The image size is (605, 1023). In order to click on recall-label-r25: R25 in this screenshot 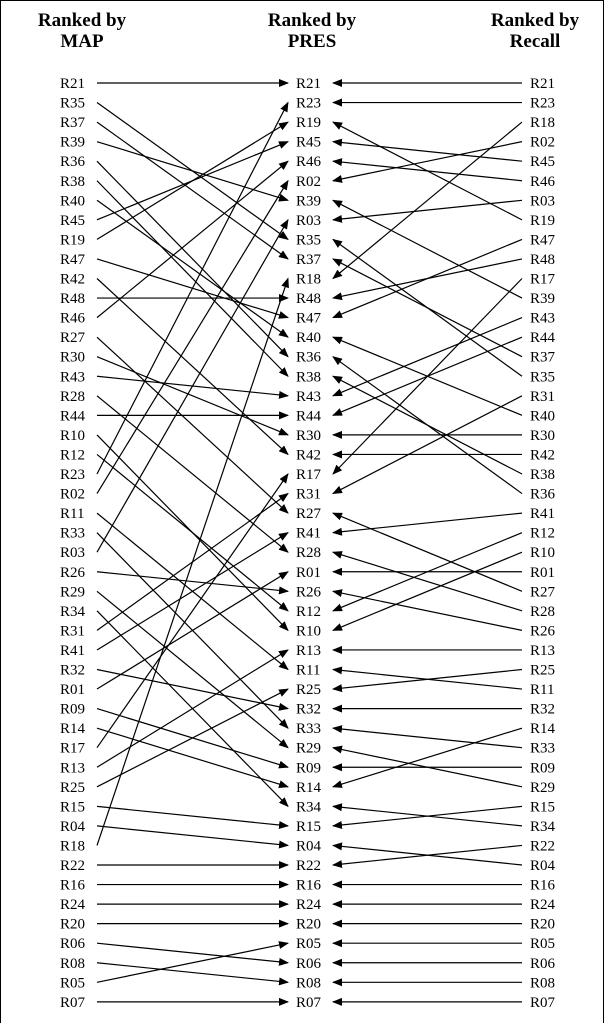, I will do `click(542, 671)`.